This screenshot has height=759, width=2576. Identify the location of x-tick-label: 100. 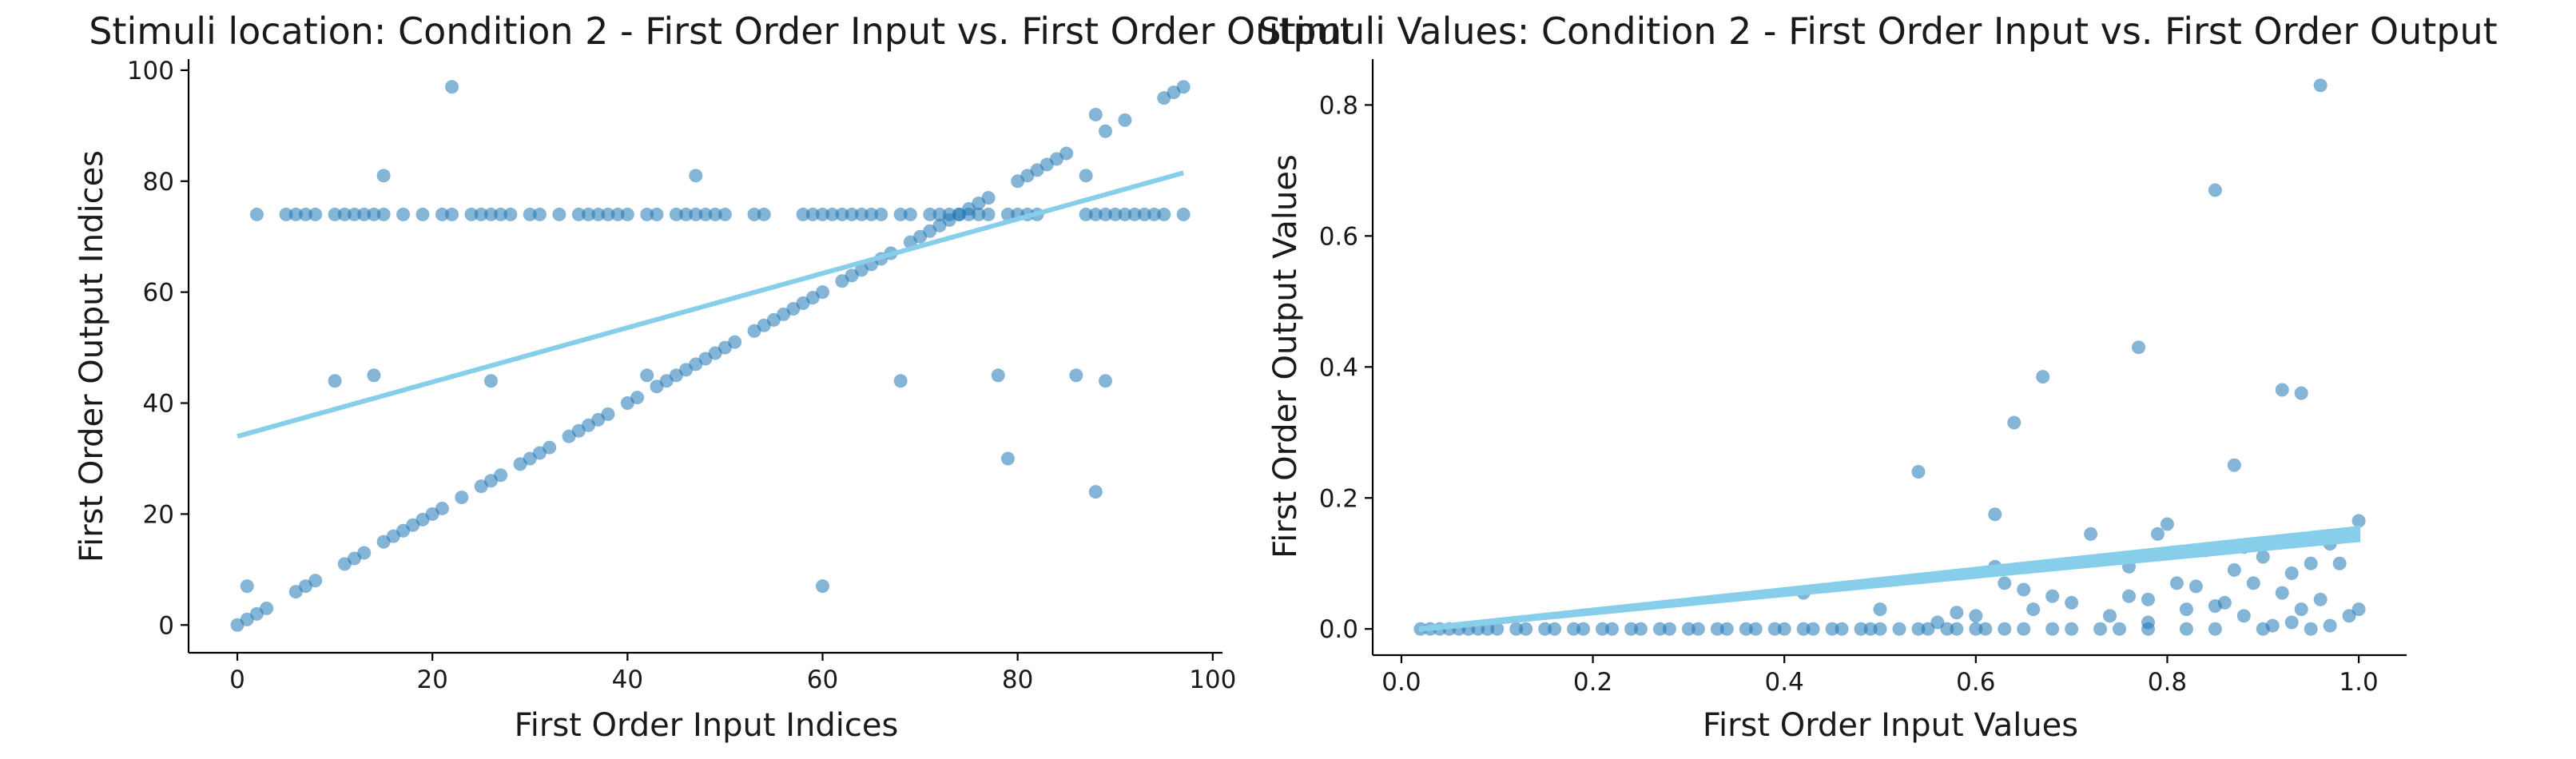
(1212, 680).